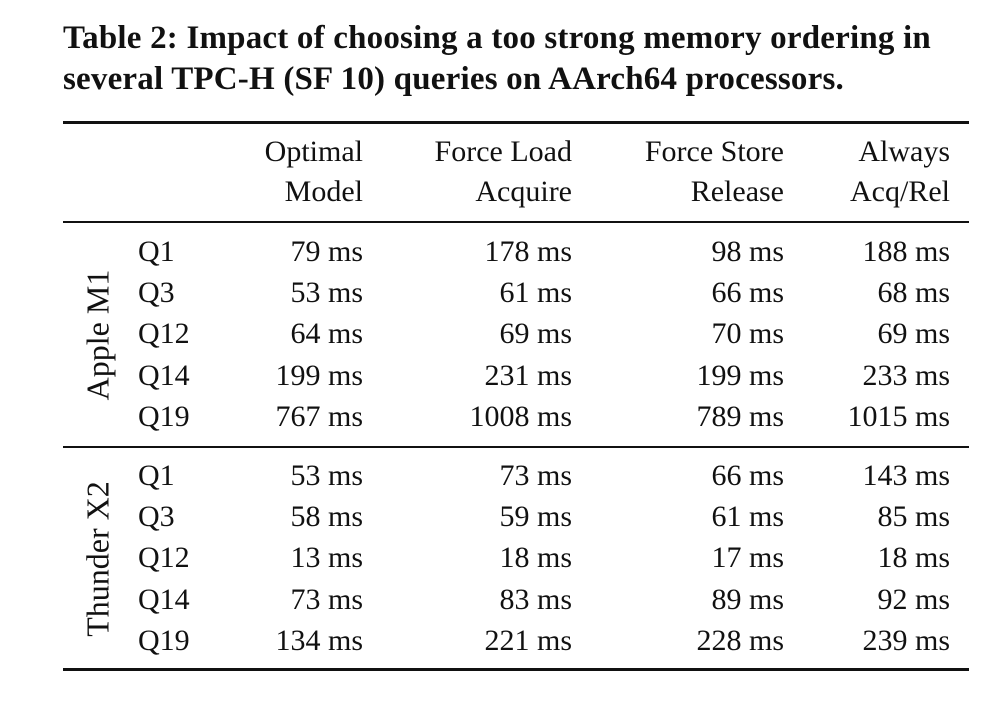  Describe the element at coordinates (535, 599) in the screenshot. I see `table-cell-value: 83 ms` at that location.